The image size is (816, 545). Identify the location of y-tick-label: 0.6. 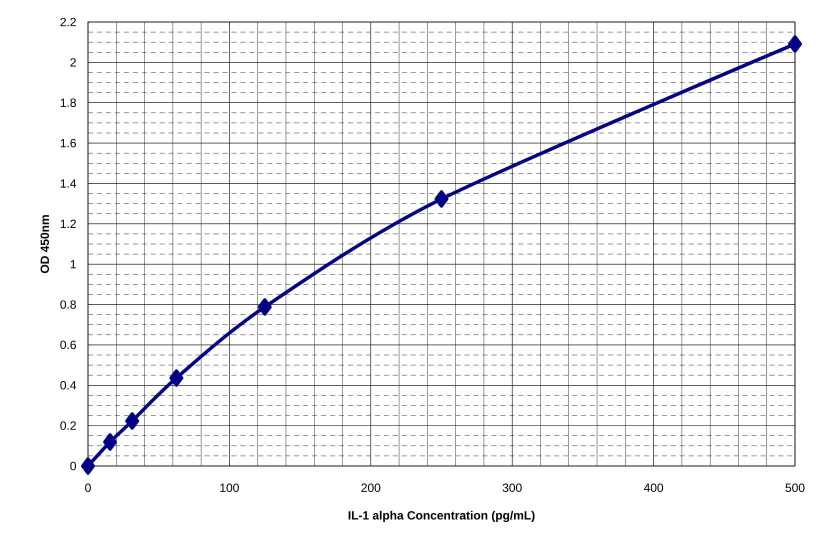
(68, 345).